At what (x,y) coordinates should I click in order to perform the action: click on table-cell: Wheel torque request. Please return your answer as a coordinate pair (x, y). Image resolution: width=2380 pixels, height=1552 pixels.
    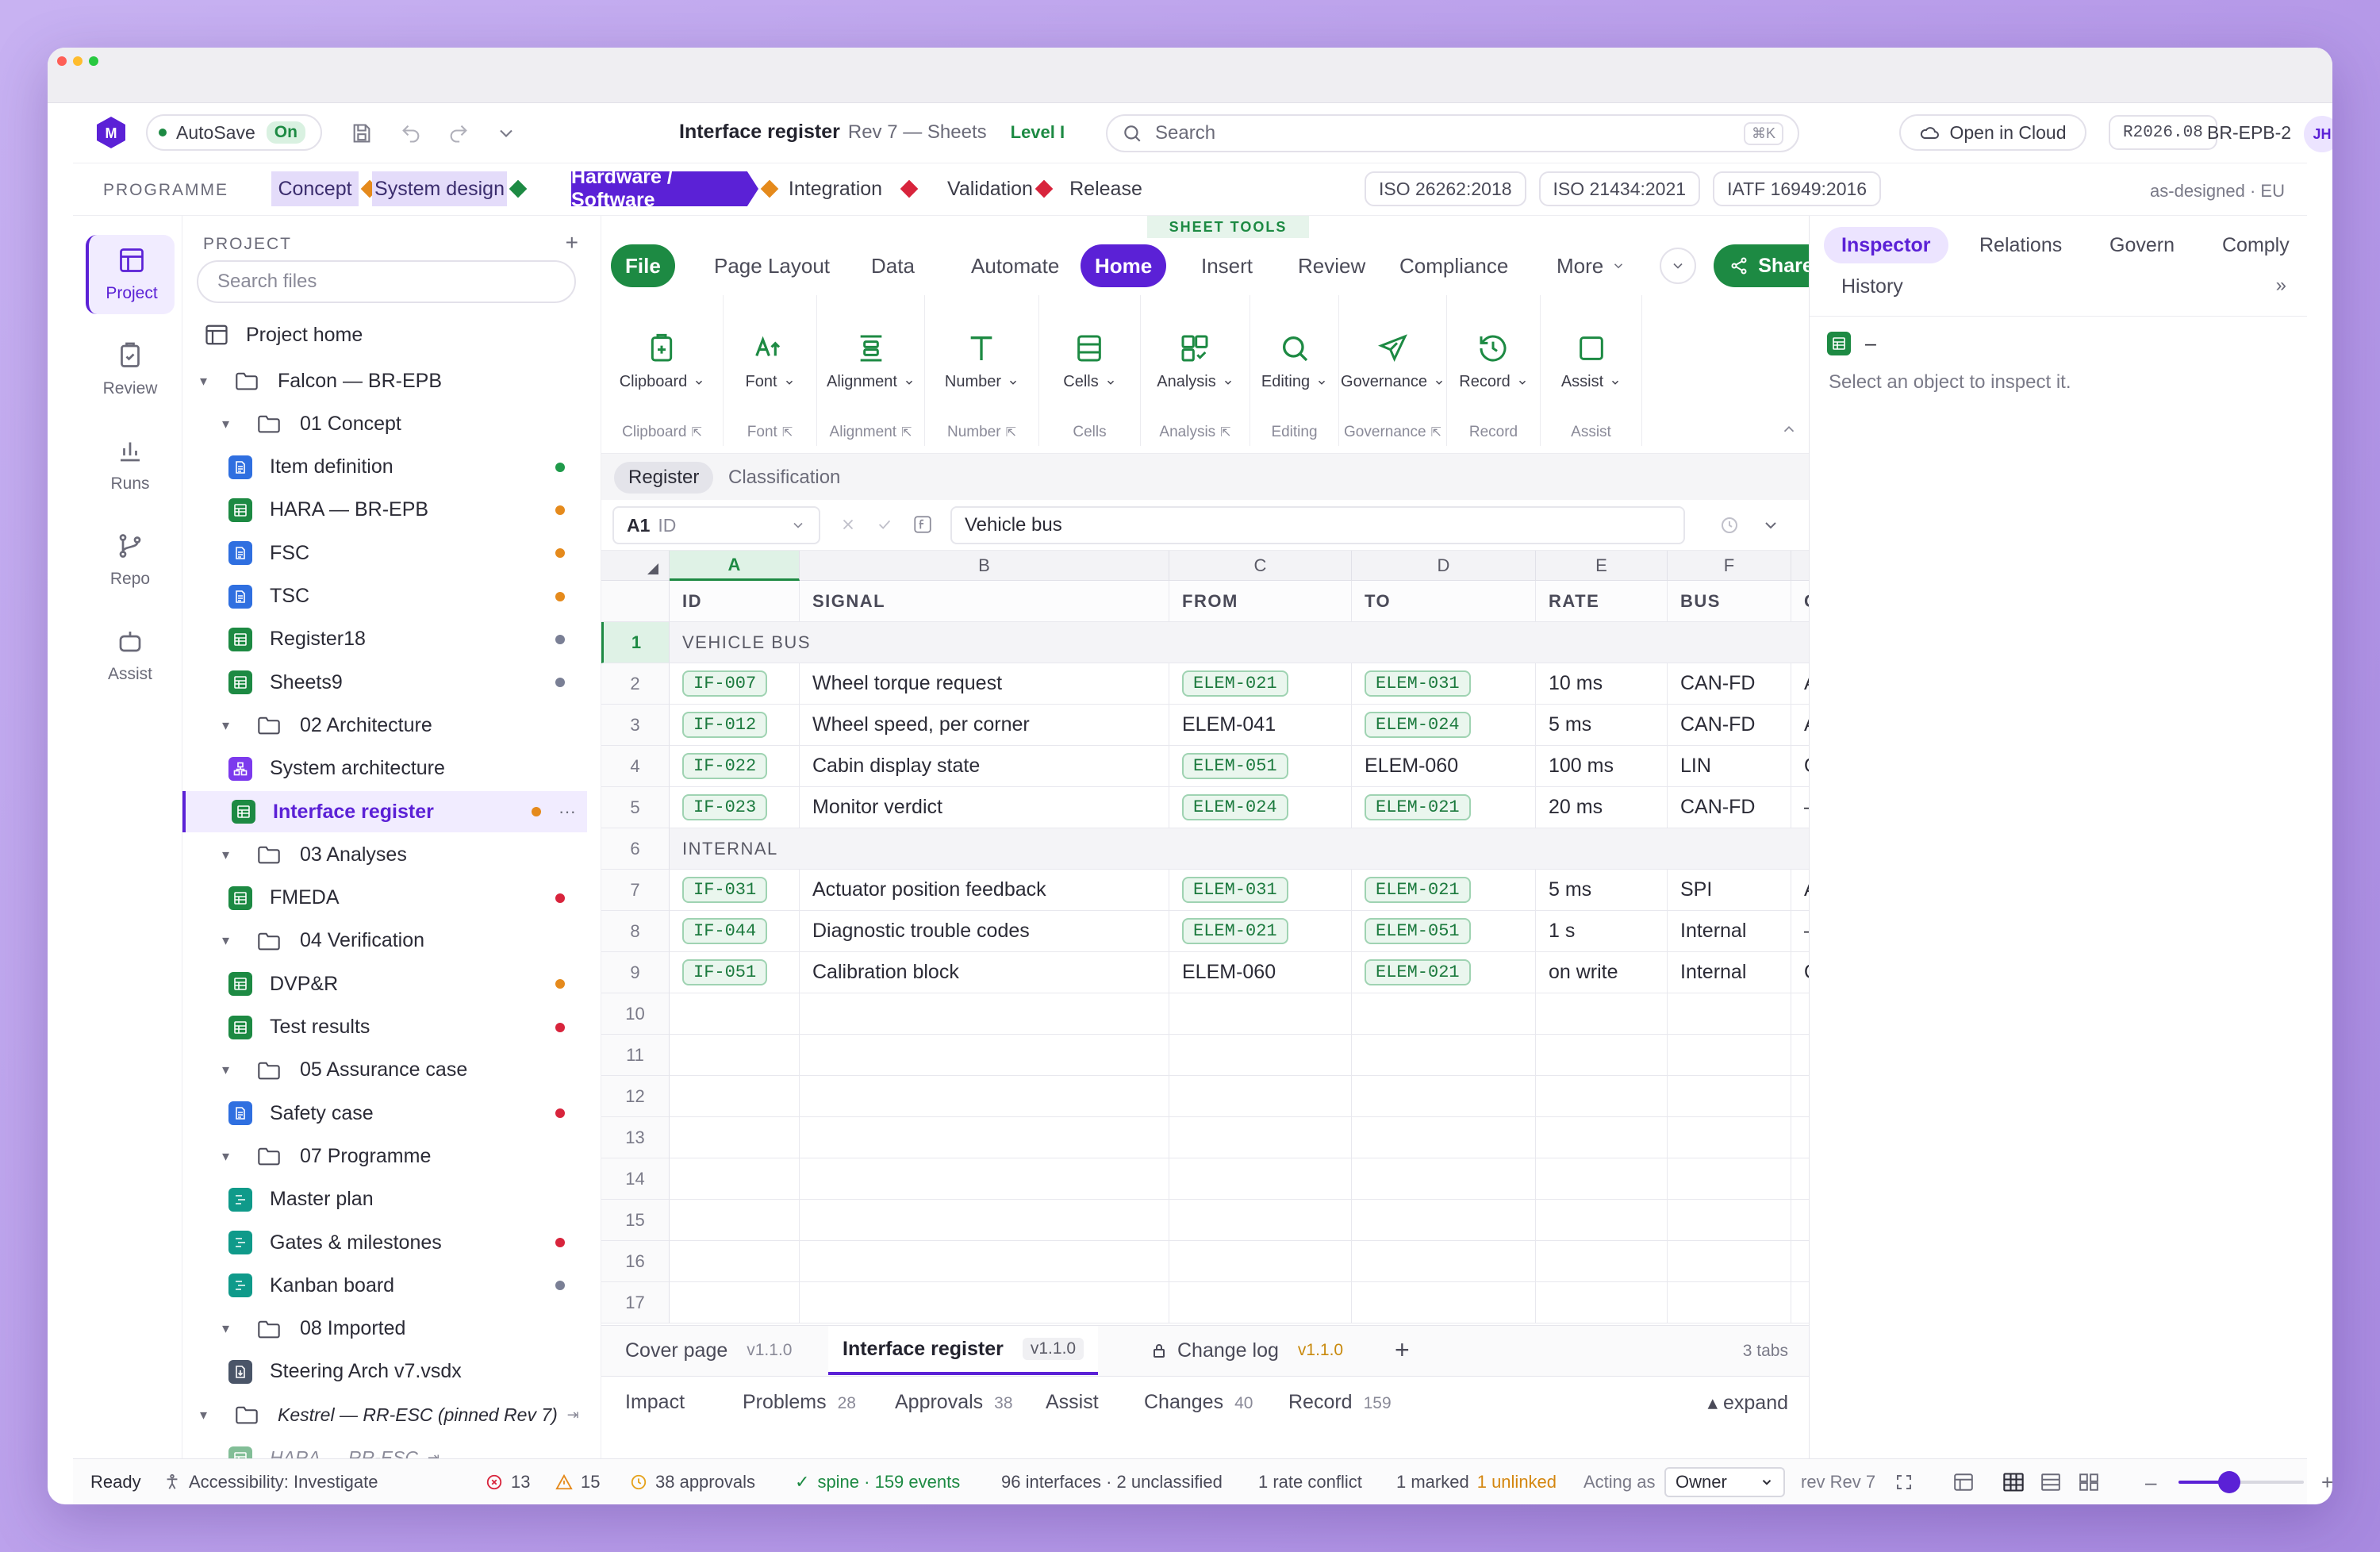
    Looking at the image, I should click on (984, 684).